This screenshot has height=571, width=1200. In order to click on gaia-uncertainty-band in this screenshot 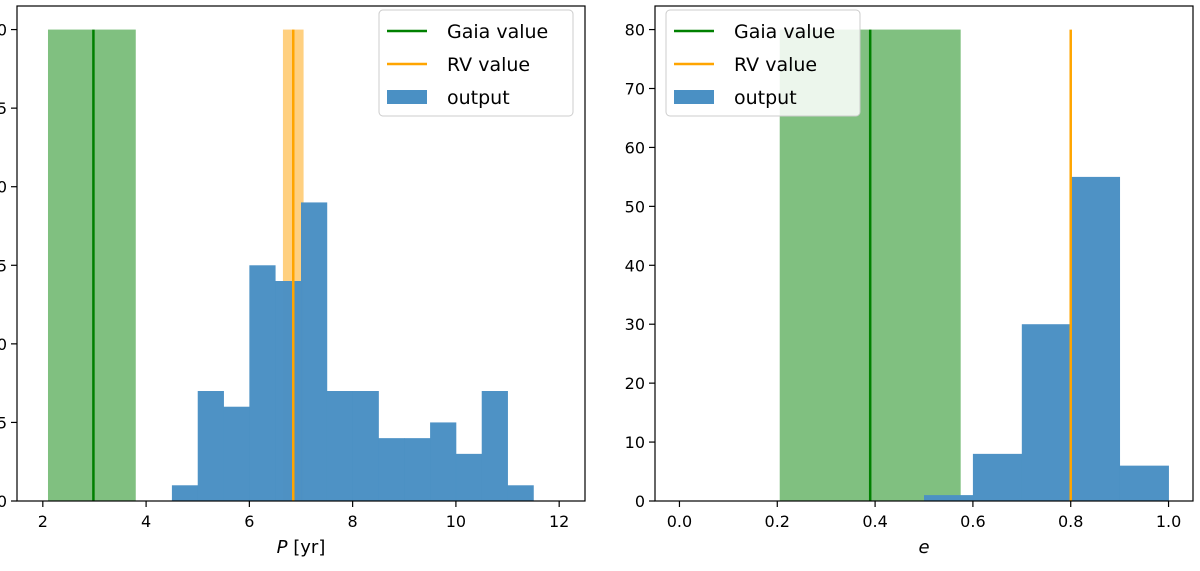, I will do `click(91, 265)`.